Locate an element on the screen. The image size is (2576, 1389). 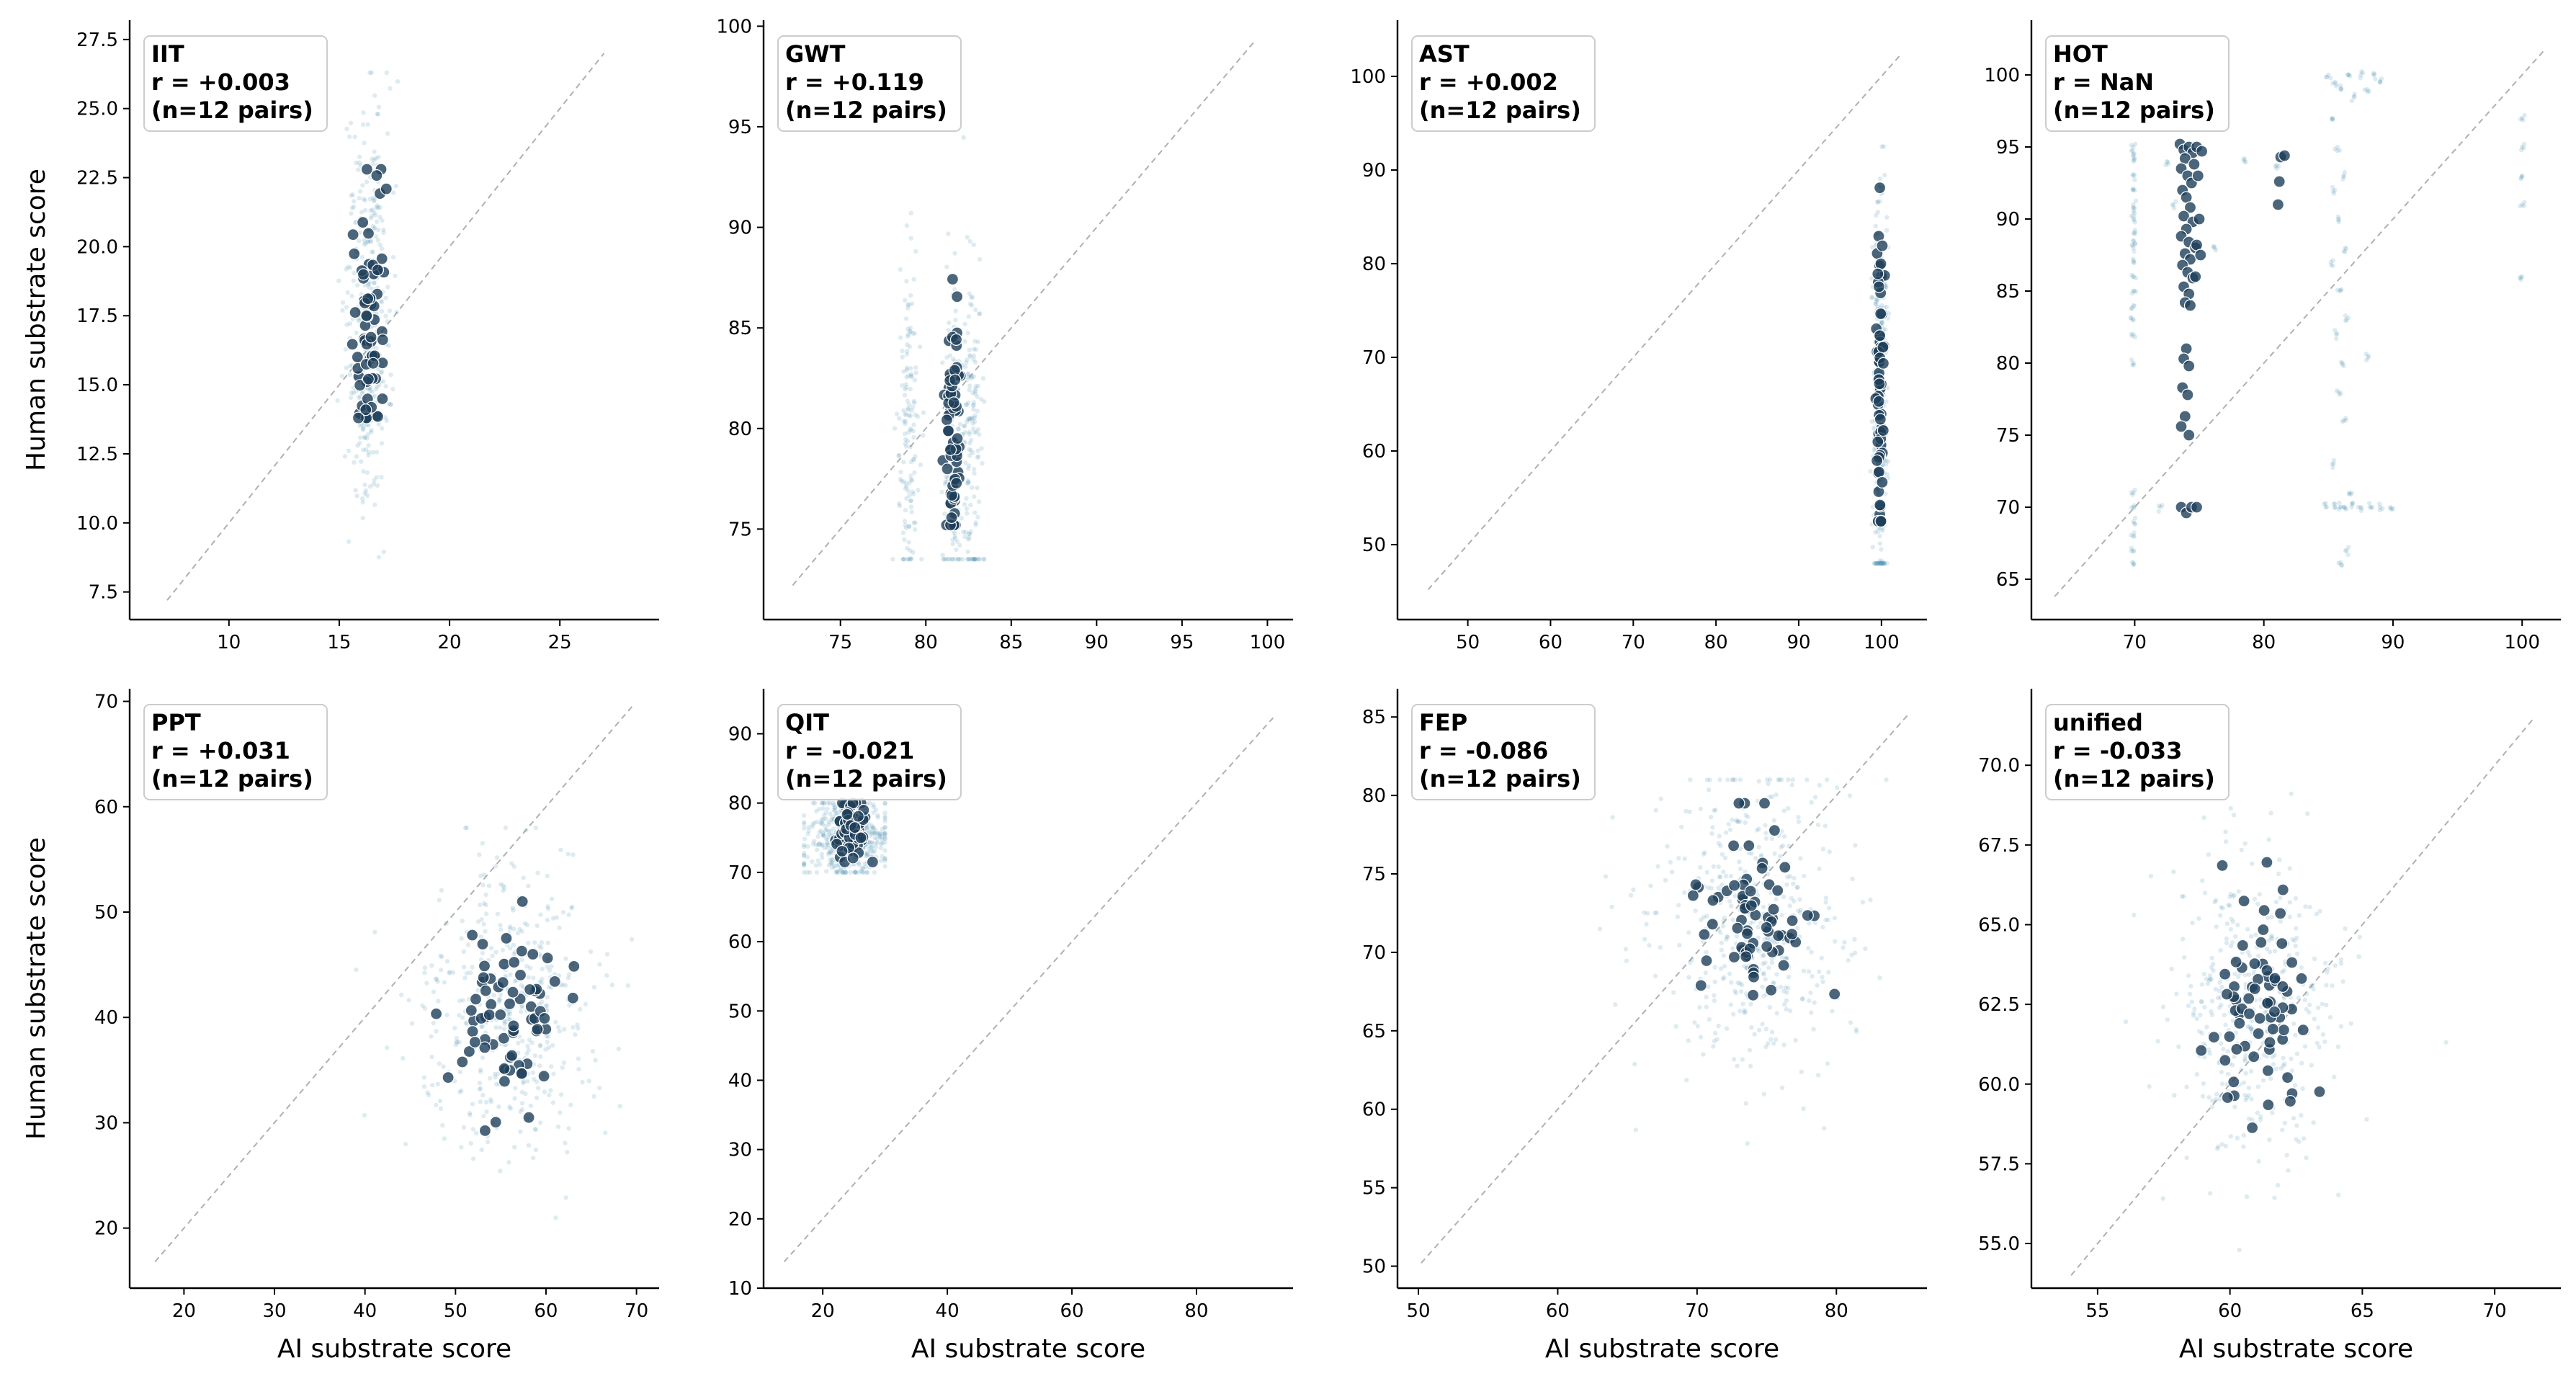
x-tick-label: 25 is located at coordinates (560, 642).